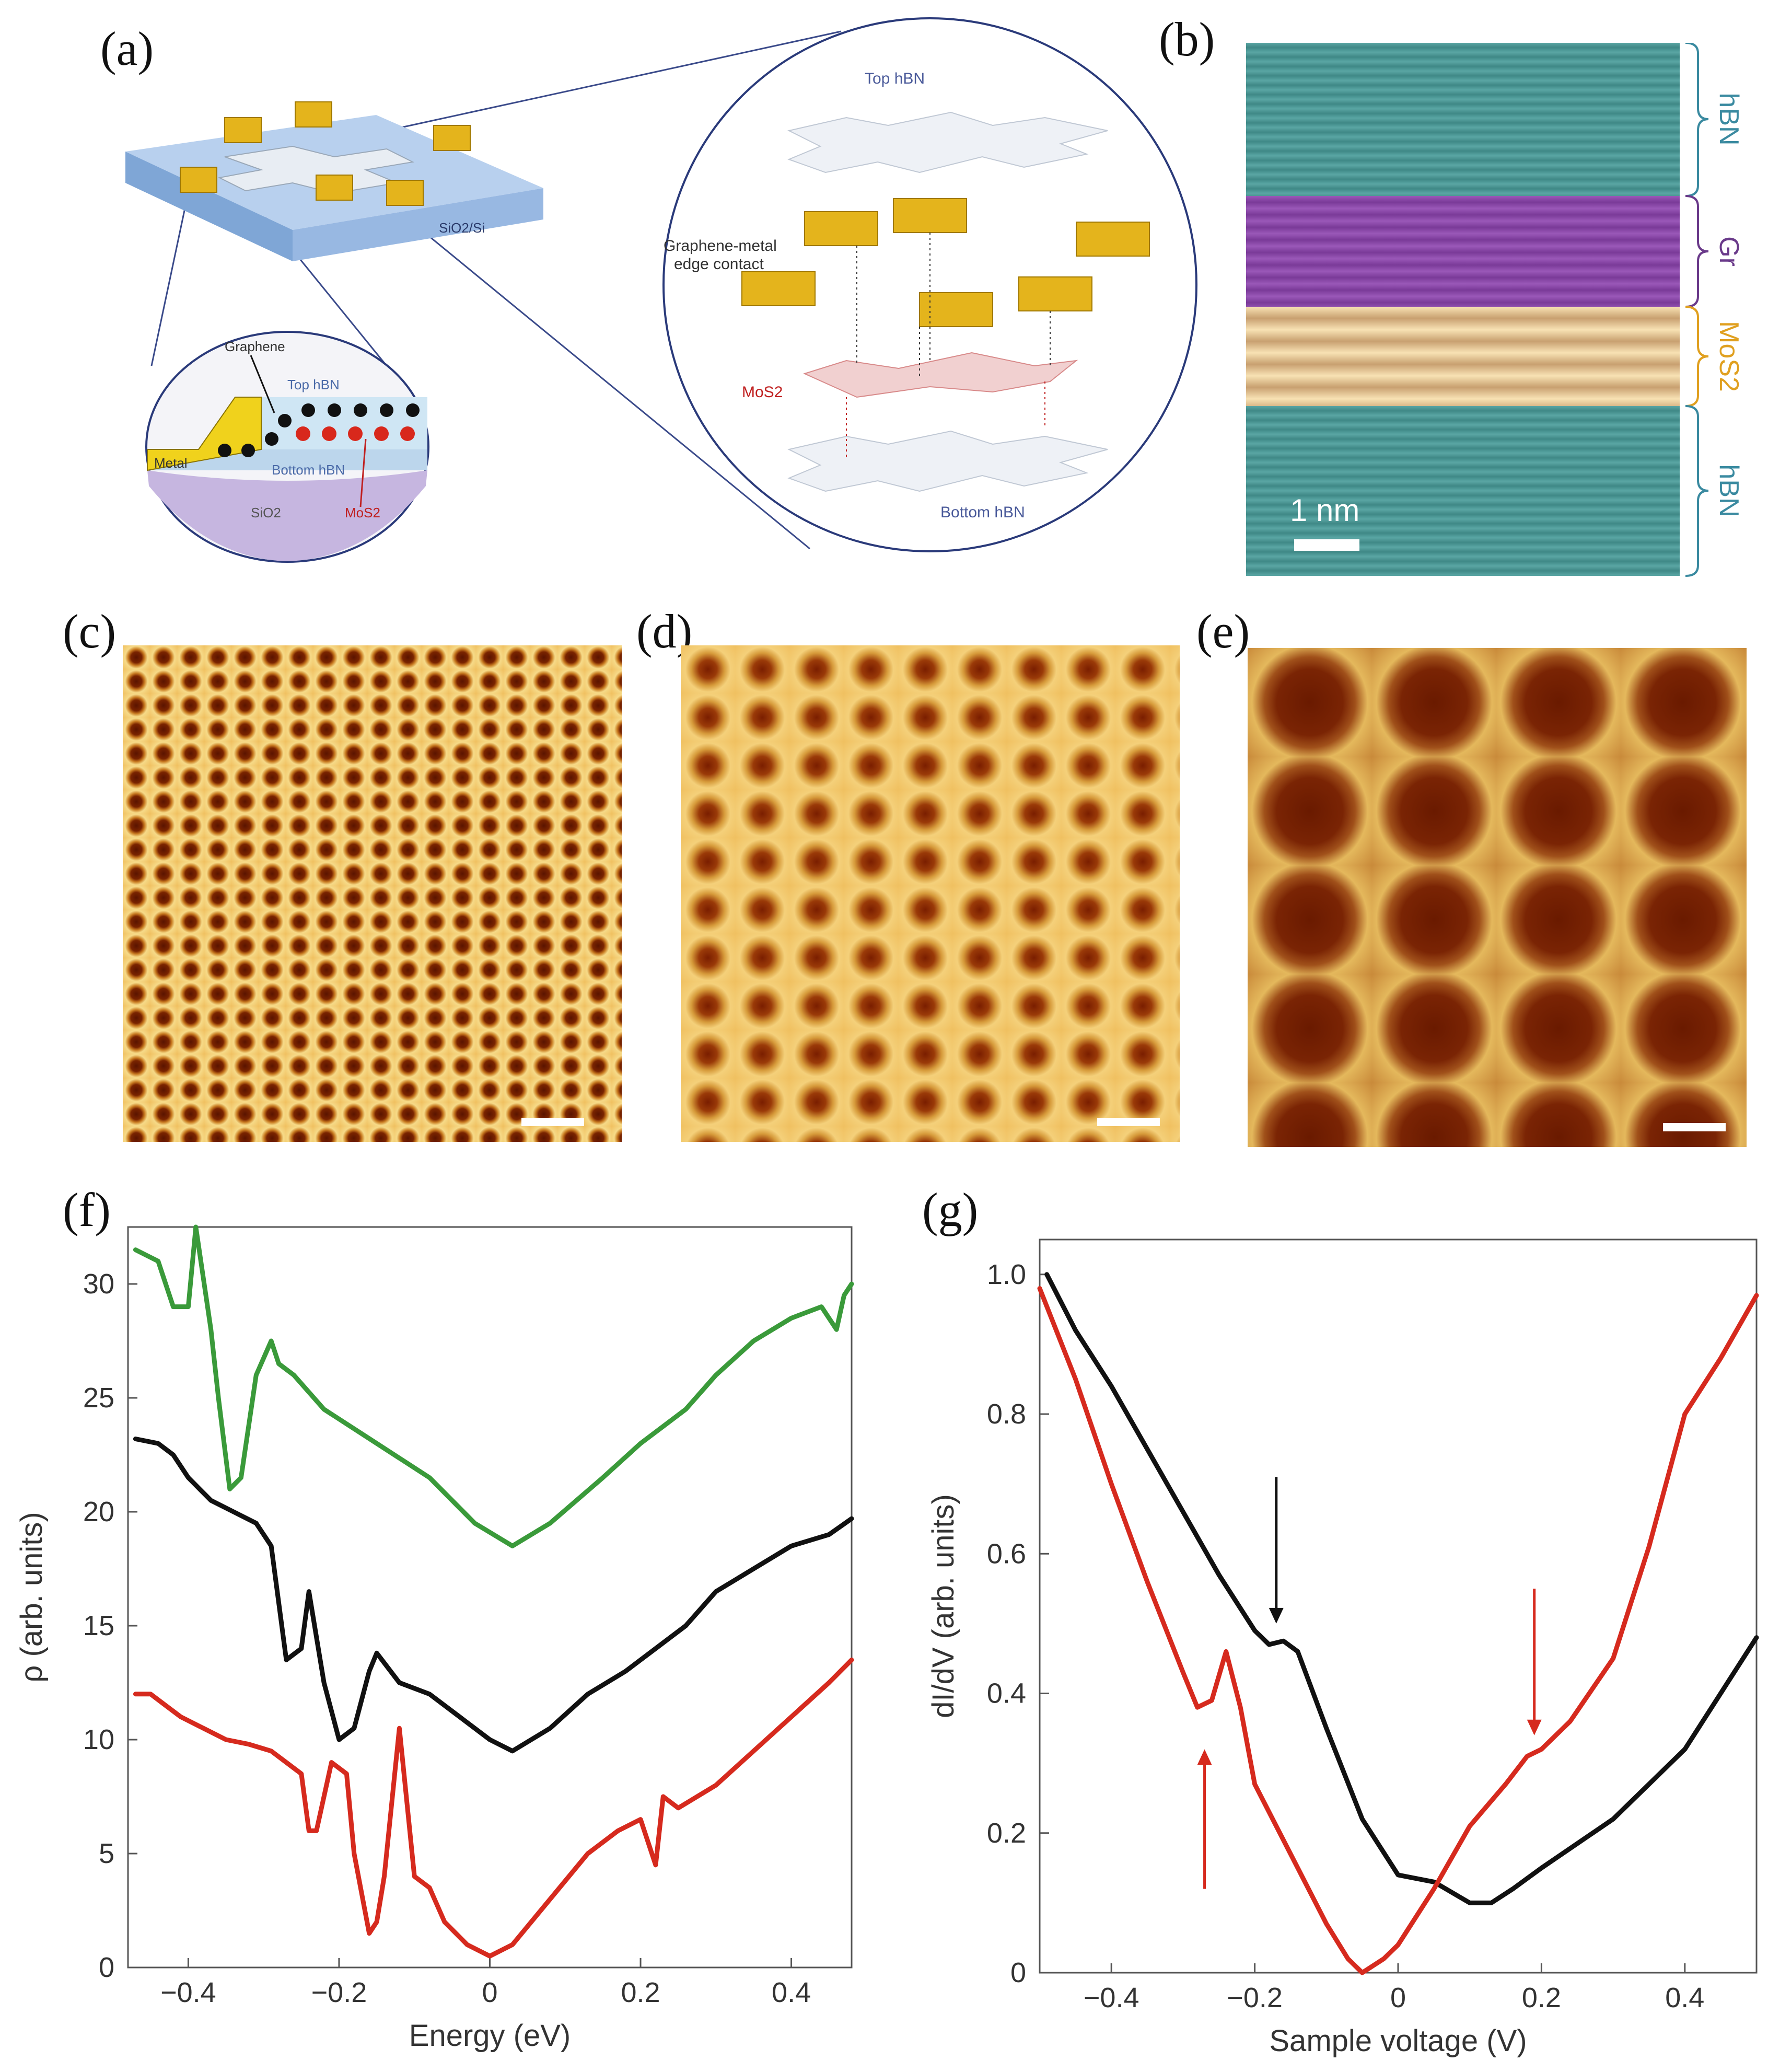  What do you see at coordinates (1018, 1972) in the screenshot?
I see `chart-g-y-tick-label: 0` at bounding box center [1018, 1972].